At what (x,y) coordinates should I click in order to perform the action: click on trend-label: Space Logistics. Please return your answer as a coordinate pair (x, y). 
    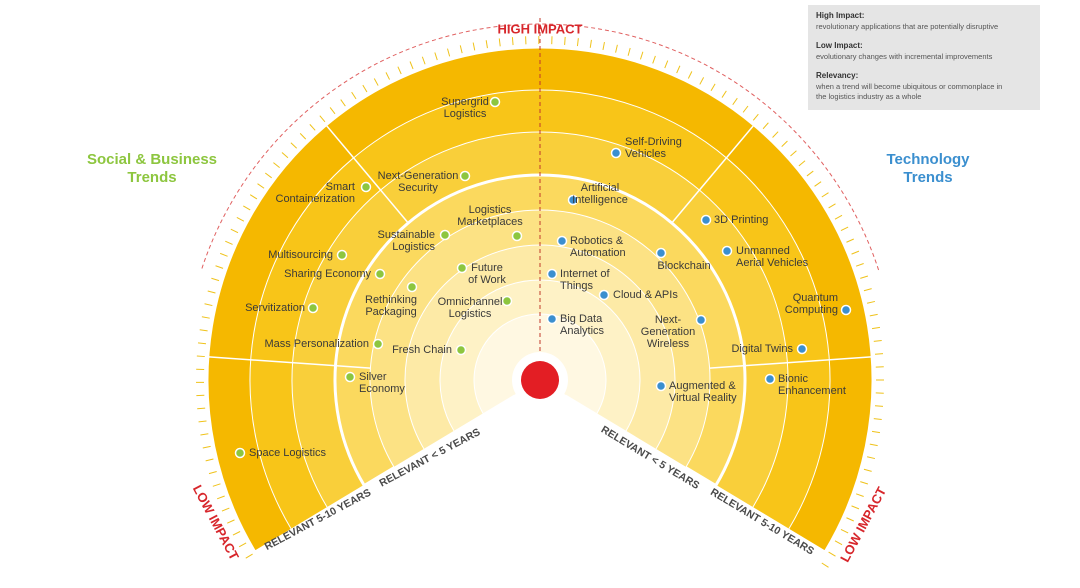
    Looking at the image, I should click on (288, 453).